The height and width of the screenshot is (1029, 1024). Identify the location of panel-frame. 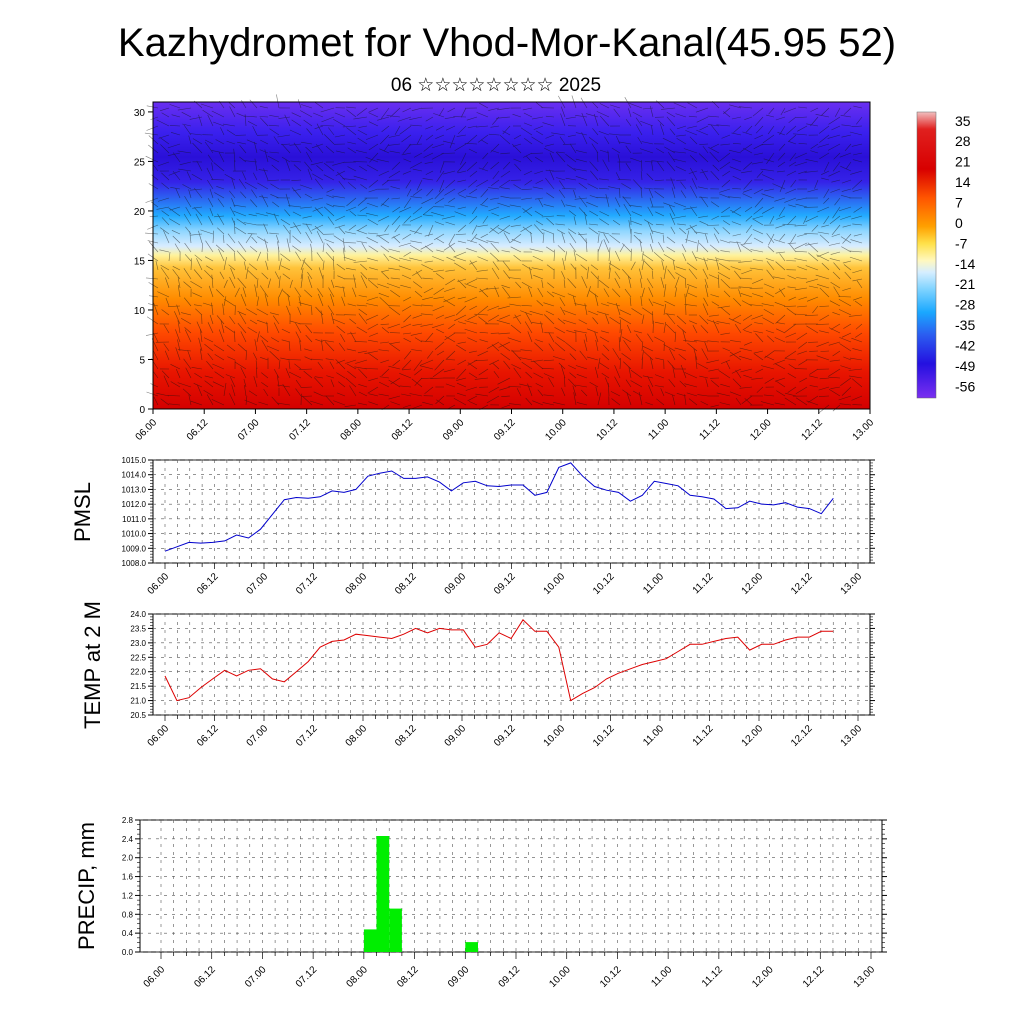
(511, 511).